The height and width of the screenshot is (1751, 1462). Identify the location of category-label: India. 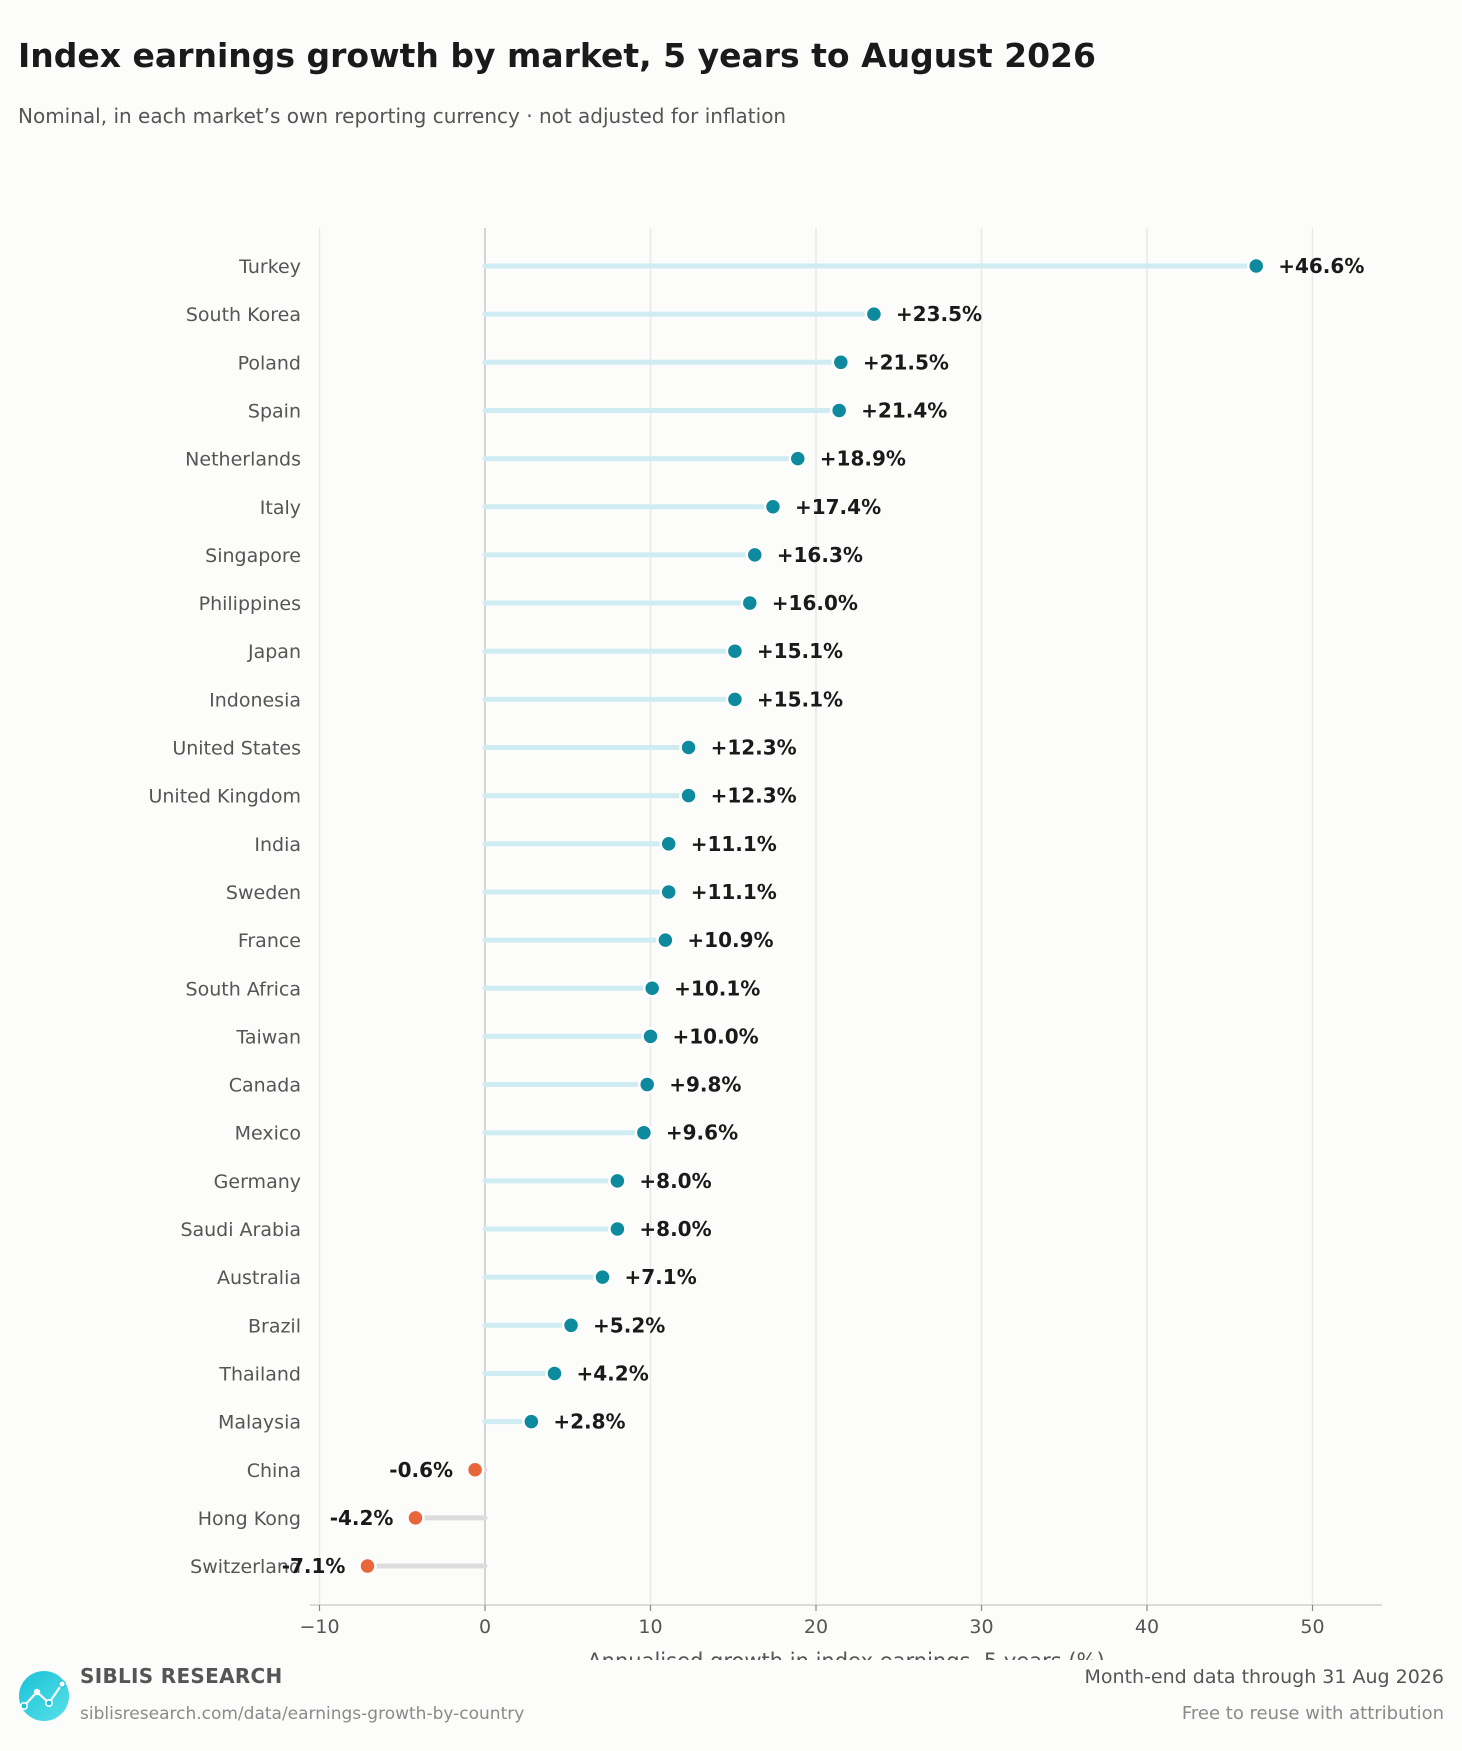
(277, 845).